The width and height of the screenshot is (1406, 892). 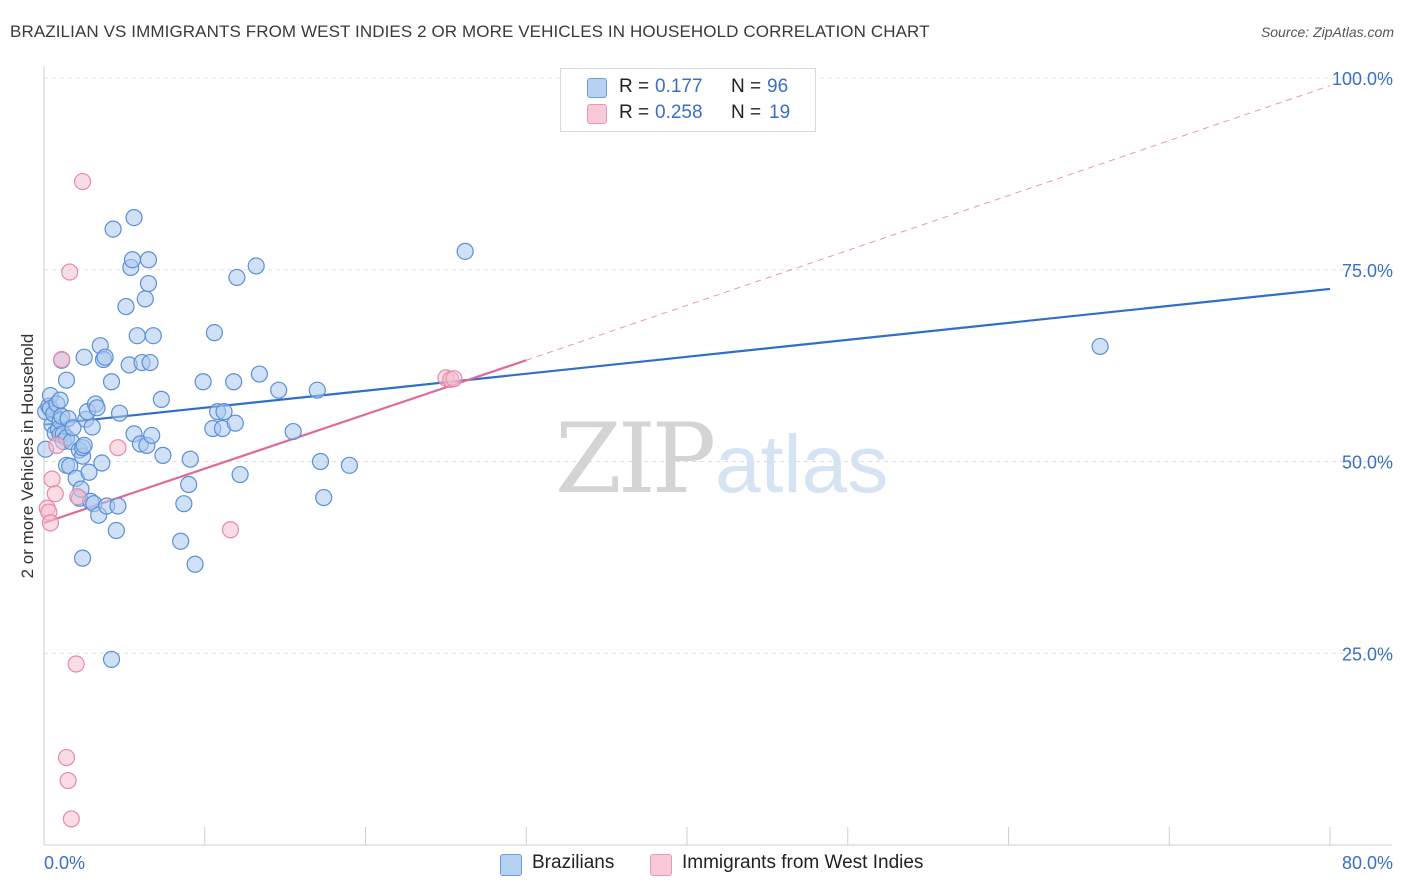 What do you see at coordinates (1367, 863) in the screenshot?
I see `x-tick-label: 80.0%` at bounding box center [1367, 863].